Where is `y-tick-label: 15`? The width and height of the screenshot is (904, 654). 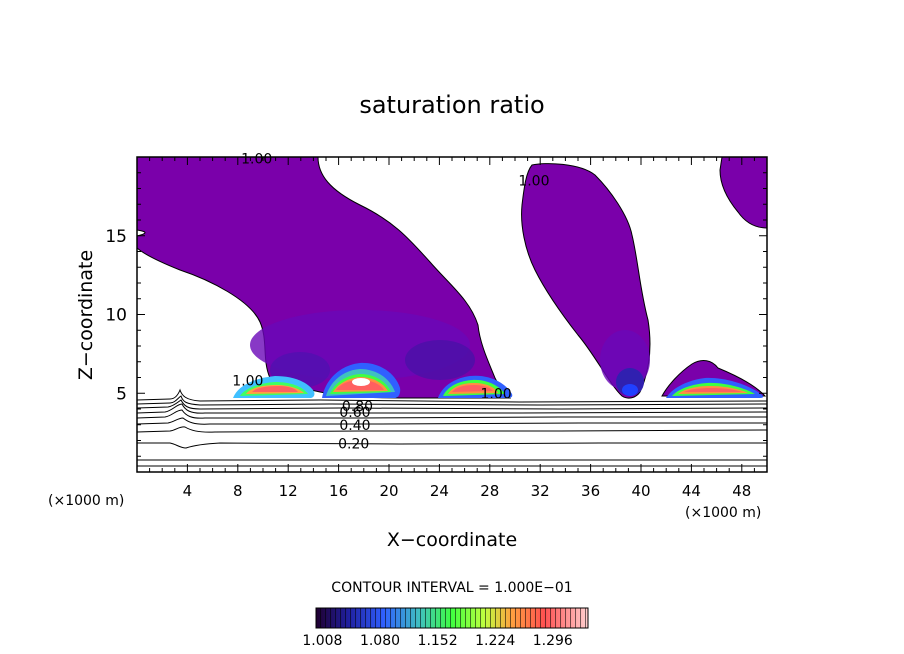
y-tick-label: 15 is located at coordinates (116, 237).